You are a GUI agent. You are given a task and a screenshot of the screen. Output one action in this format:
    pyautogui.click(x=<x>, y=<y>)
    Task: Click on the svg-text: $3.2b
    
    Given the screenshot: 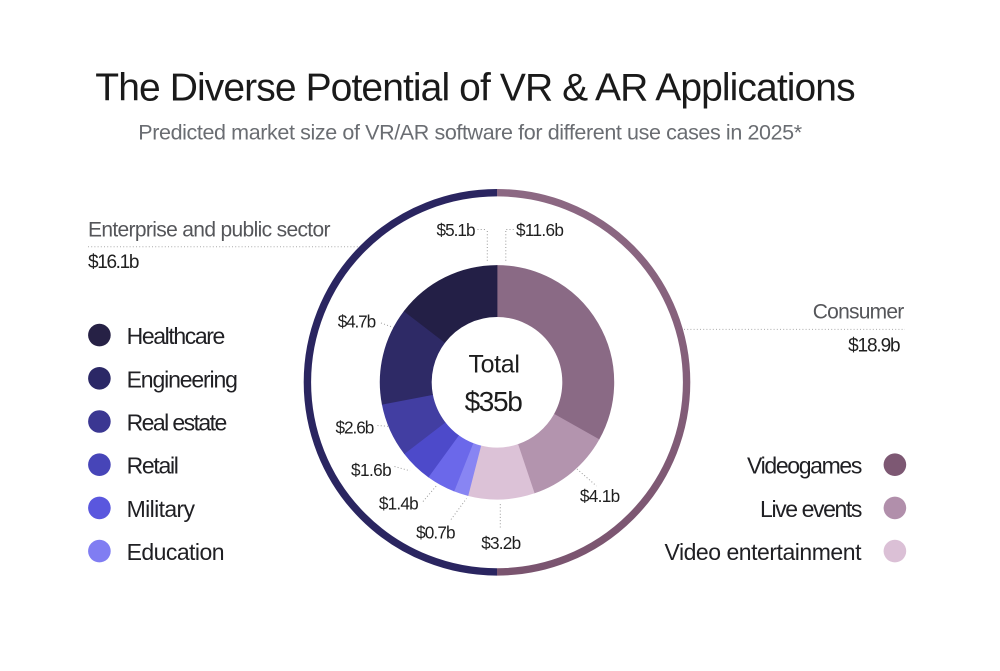 What is the action you would take?
    pyautogui.click(x=500, y=543)
    